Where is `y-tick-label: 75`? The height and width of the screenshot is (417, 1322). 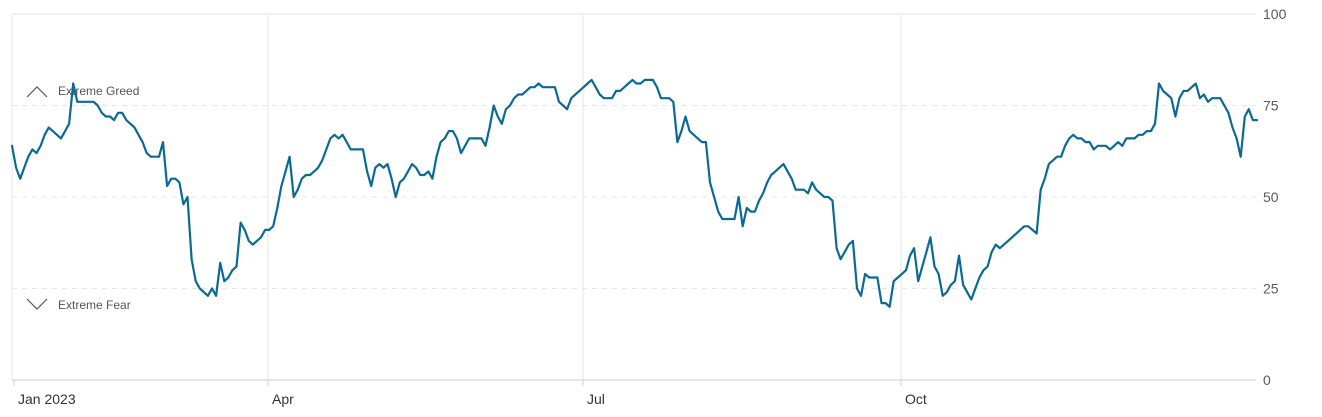
y-tick-label: 75 is located at coordinates (1271, 106).